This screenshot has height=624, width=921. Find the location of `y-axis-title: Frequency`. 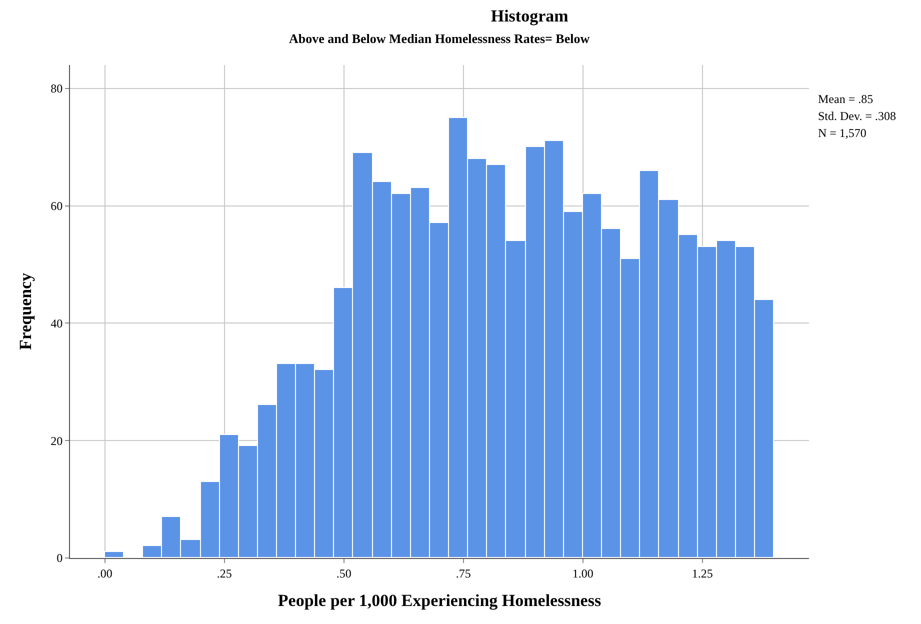

y-axis-title: Frequency is located at coordinates (26, 311).